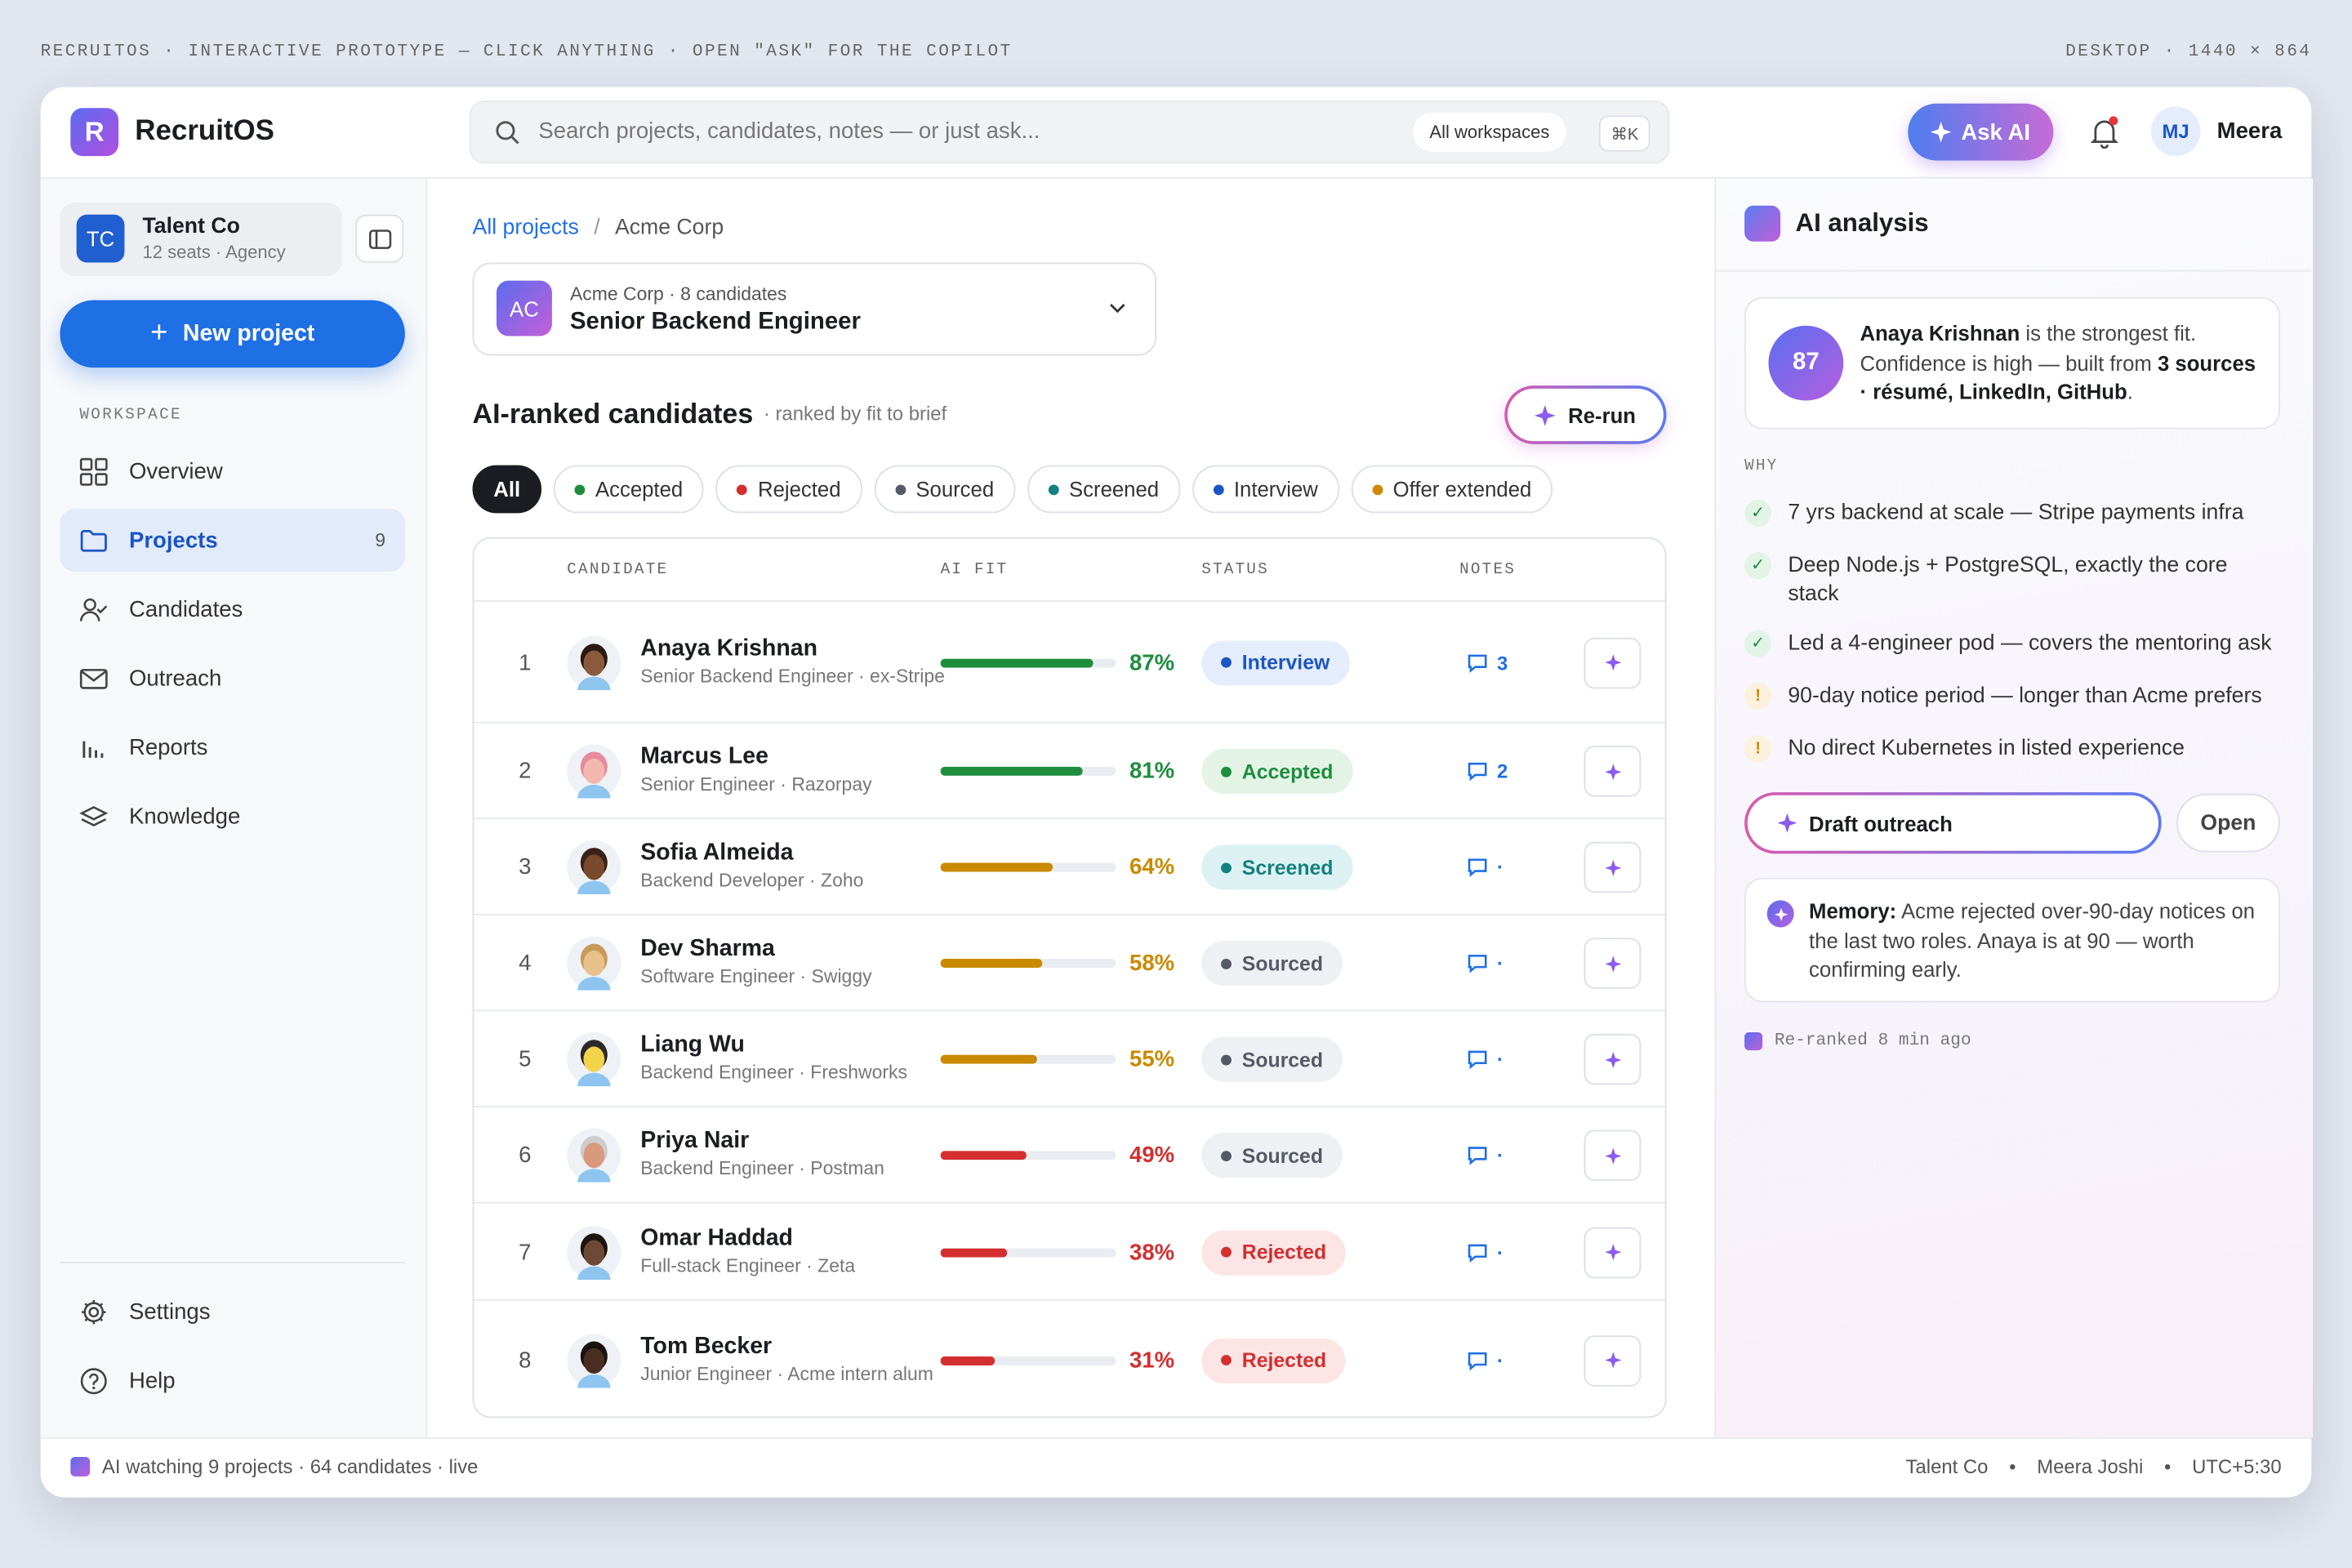  What do you see at coordinates (2014, 271) in the screenshot?
I see `panel-divider` at bounding box center [2014, 271].